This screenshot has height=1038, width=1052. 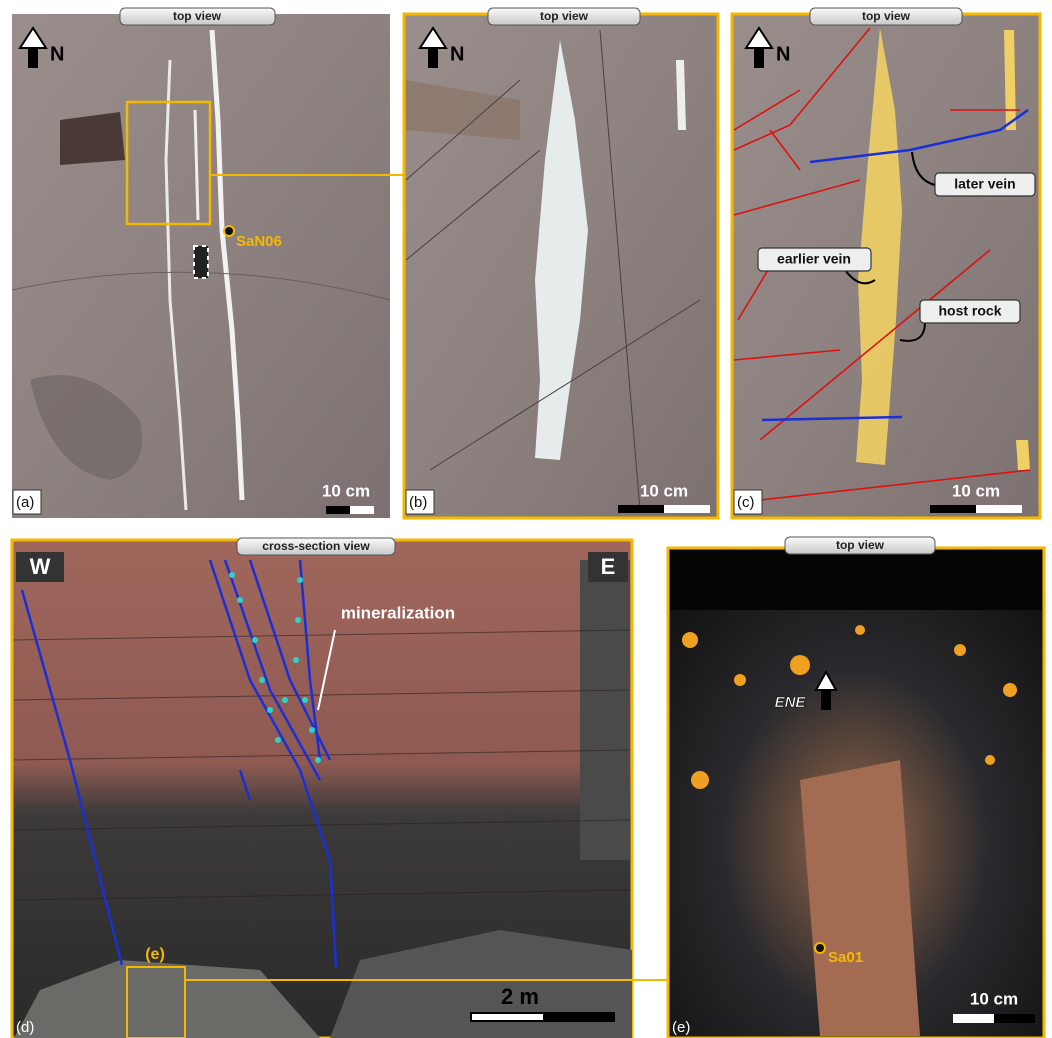 I want to click on sample-label: Sa01, so click(x=845, y=957).